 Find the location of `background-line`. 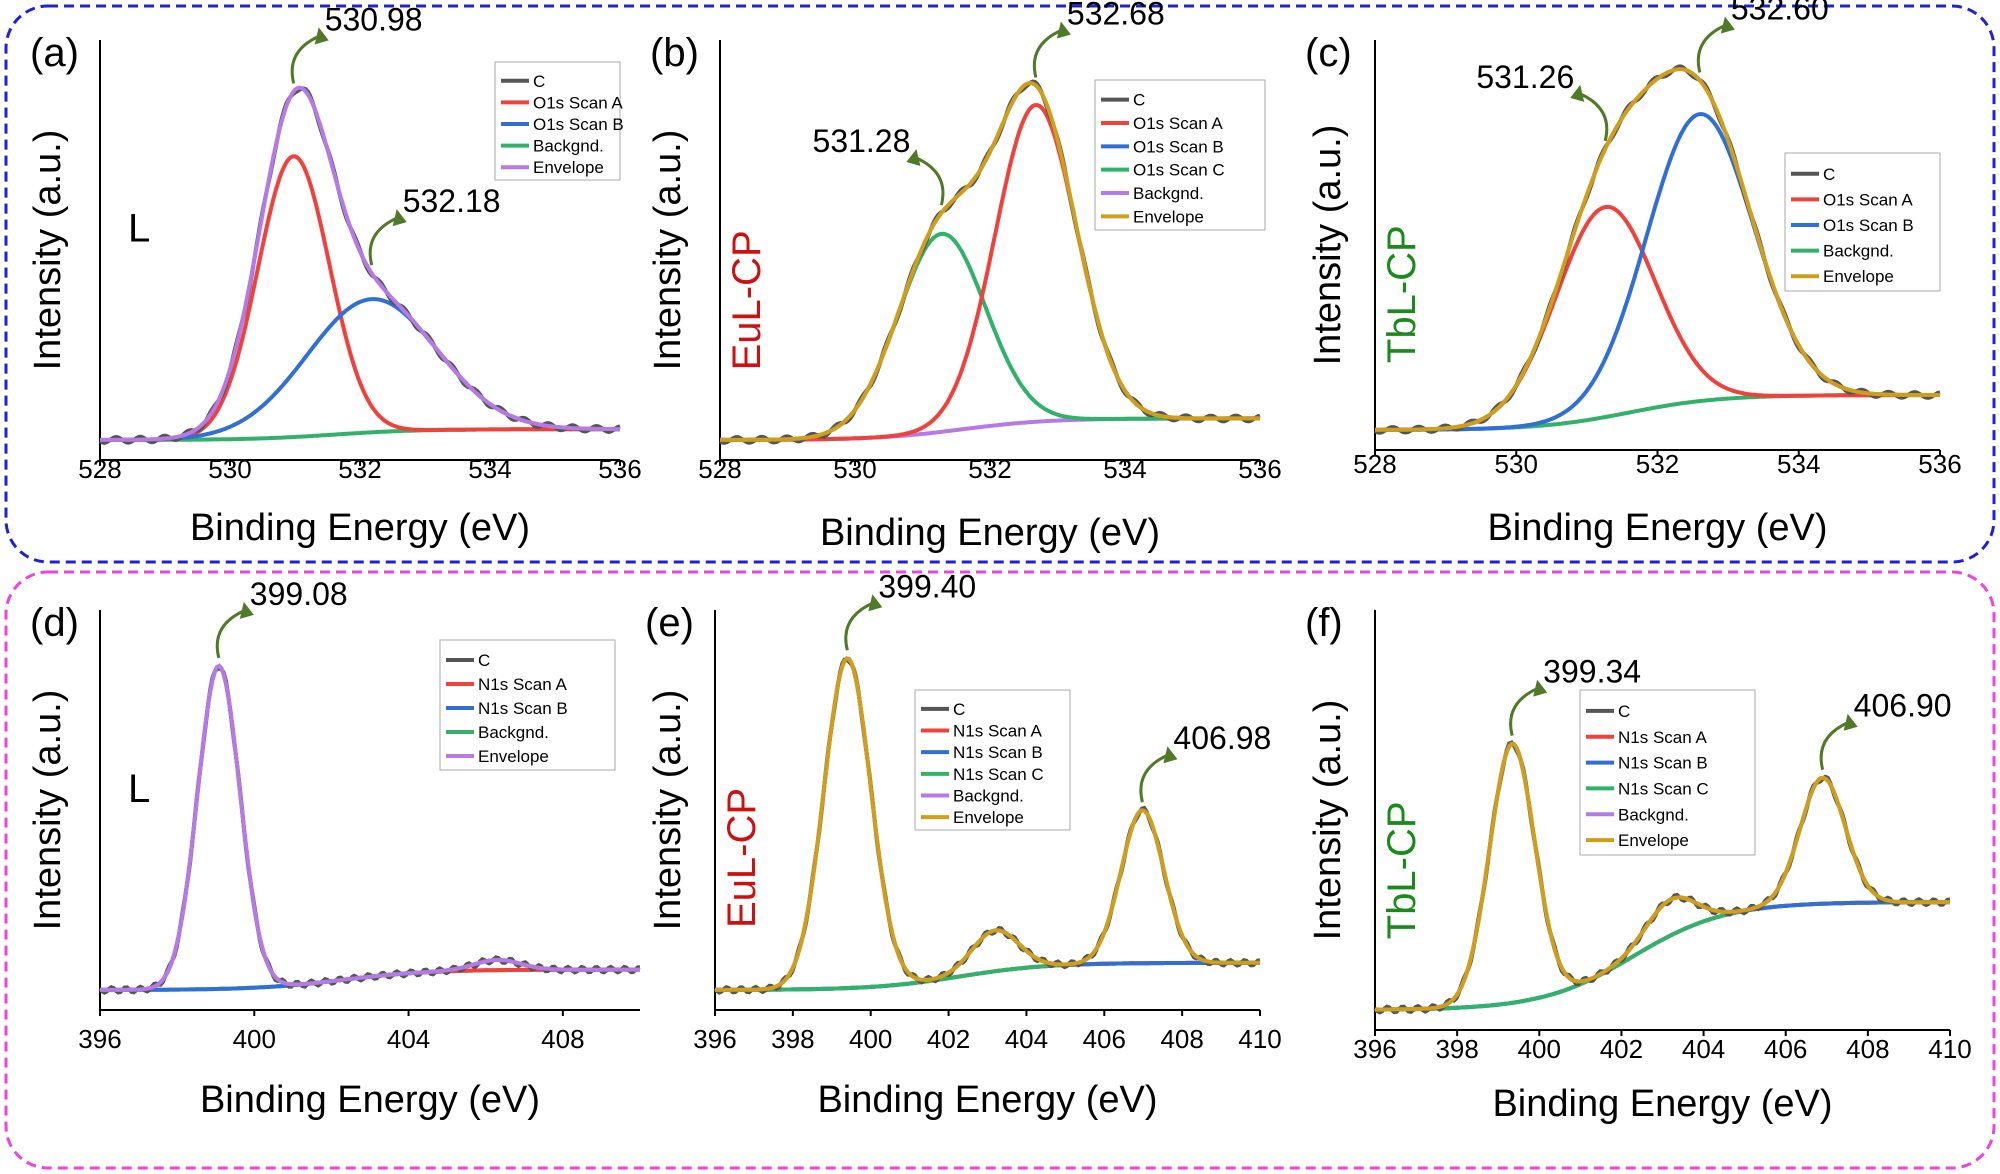

background-line is located at coordinates (987, 976).